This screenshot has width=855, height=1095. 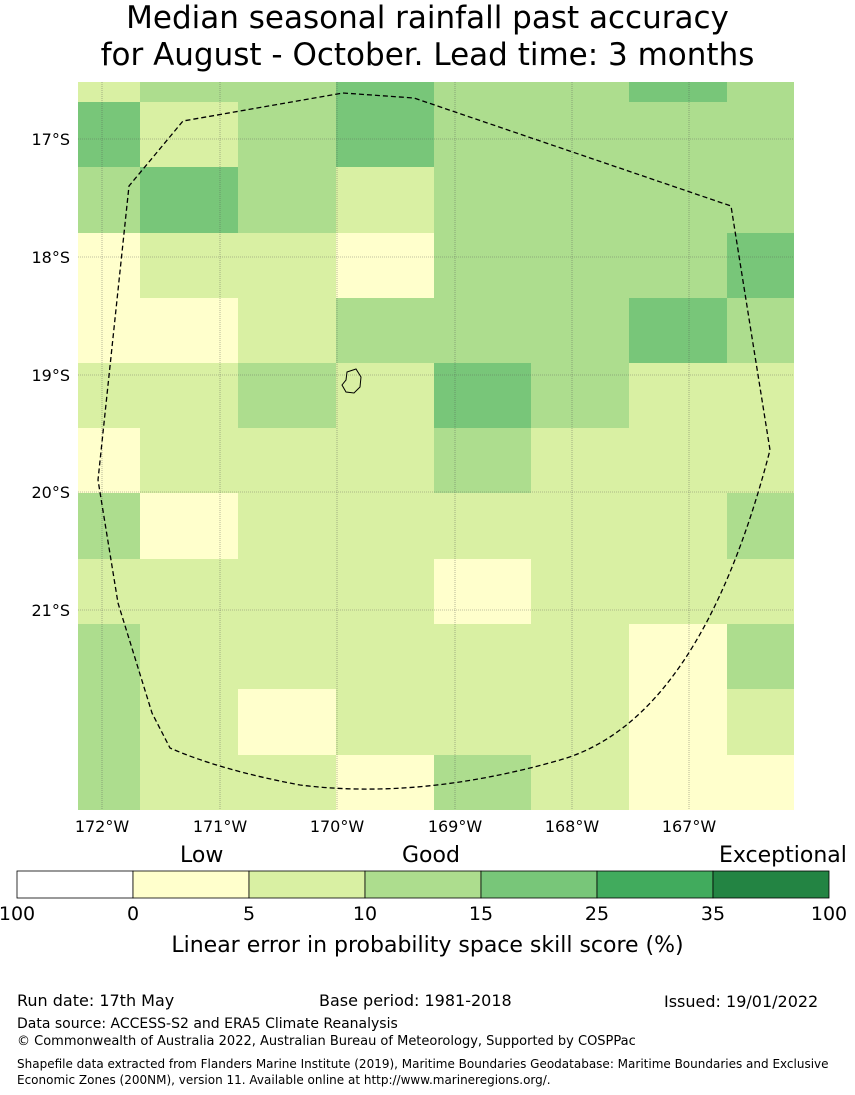 What do you see at coordinates (249, 914) in the screenshot?
I see `colorbar-tick: 5` at bounding box center [249, 914].